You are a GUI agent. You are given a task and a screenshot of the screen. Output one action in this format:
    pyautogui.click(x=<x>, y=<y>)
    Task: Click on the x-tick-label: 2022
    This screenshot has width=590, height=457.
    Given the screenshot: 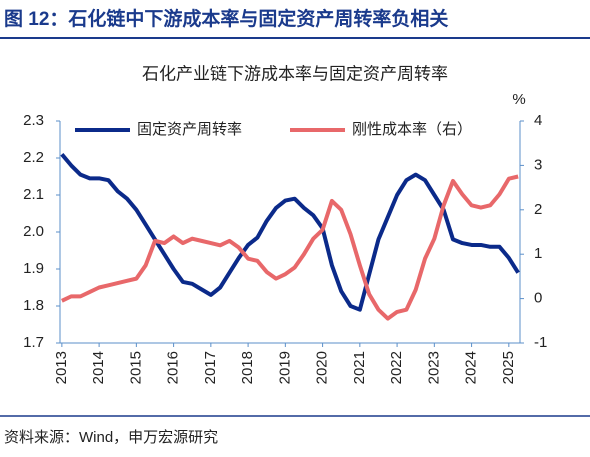 What is the action you would take?
    pyautogui.click(x=396, y=367)
    